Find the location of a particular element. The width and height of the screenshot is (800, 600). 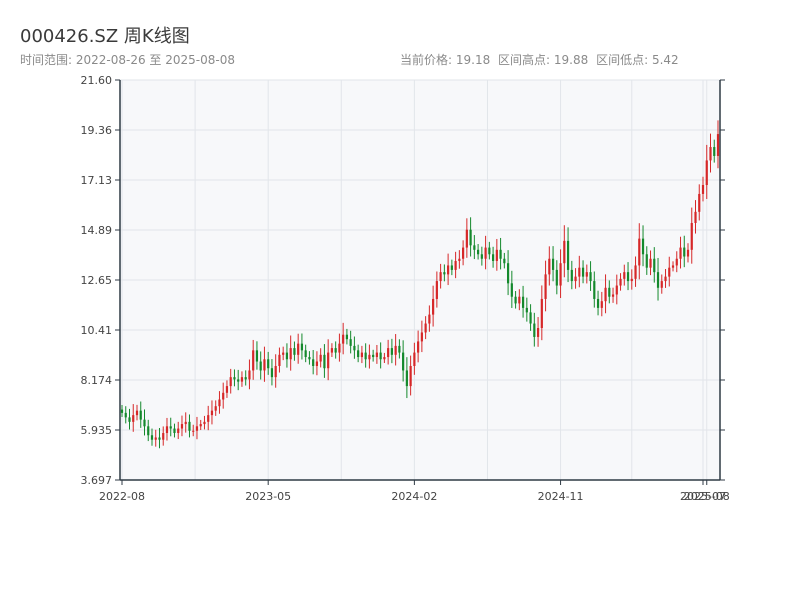

x-tick-label: 2022-08 is located at coordinates (122, 496).